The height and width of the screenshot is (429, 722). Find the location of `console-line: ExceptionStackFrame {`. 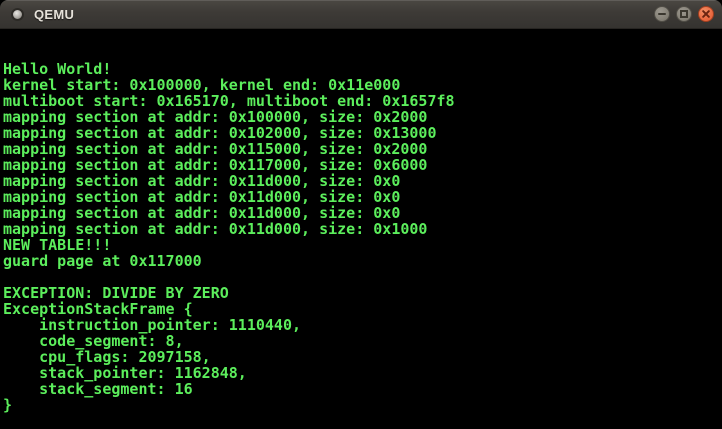

console-line: ExceptionStackFrame { is located at coordinates (98, 309).